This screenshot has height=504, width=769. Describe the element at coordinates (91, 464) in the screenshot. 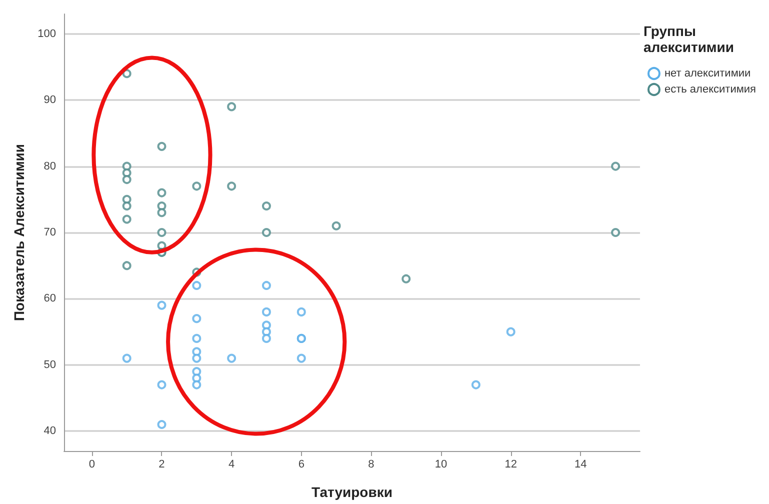

I see `x-tick-label: 0` at that location.